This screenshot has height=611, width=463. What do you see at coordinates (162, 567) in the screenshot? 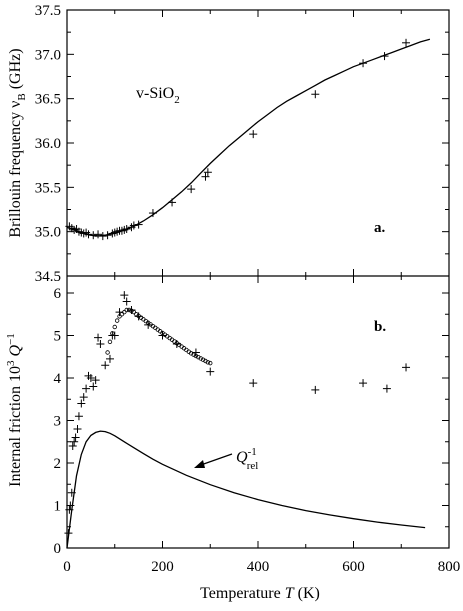
I see `x-tick-label: 200` at bounding box center [162, 567].